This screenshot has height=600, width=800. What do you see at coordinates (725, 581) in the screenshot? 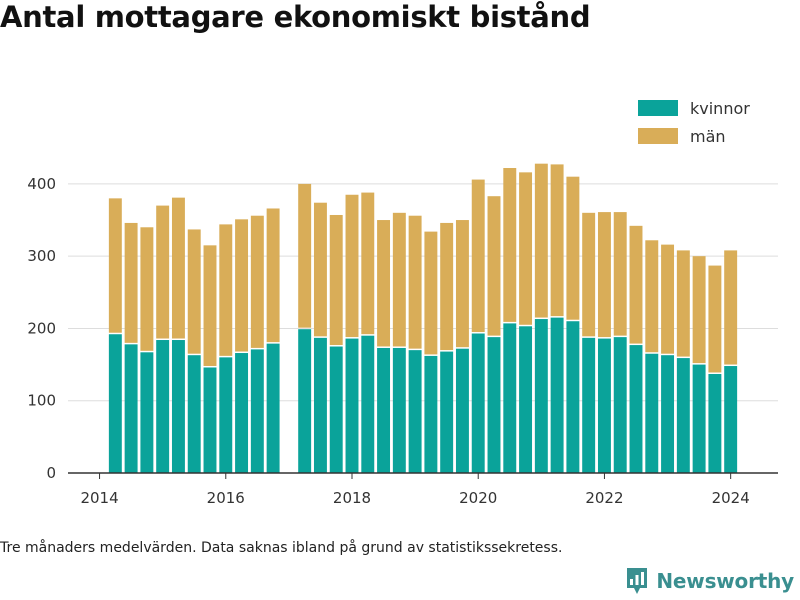
I see `brand-name: Newsworthy` at bounding box center [725, 581].